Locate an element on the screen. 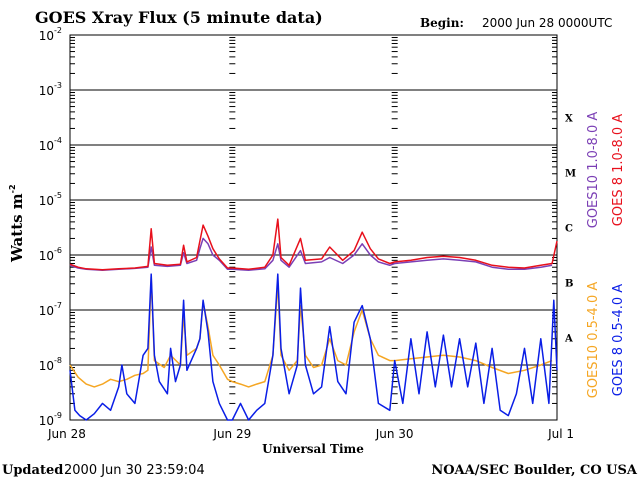 Image resolution: width=640 pixels, height=480 pixels. flare-class-label: B is located at coordinates (569, 284).